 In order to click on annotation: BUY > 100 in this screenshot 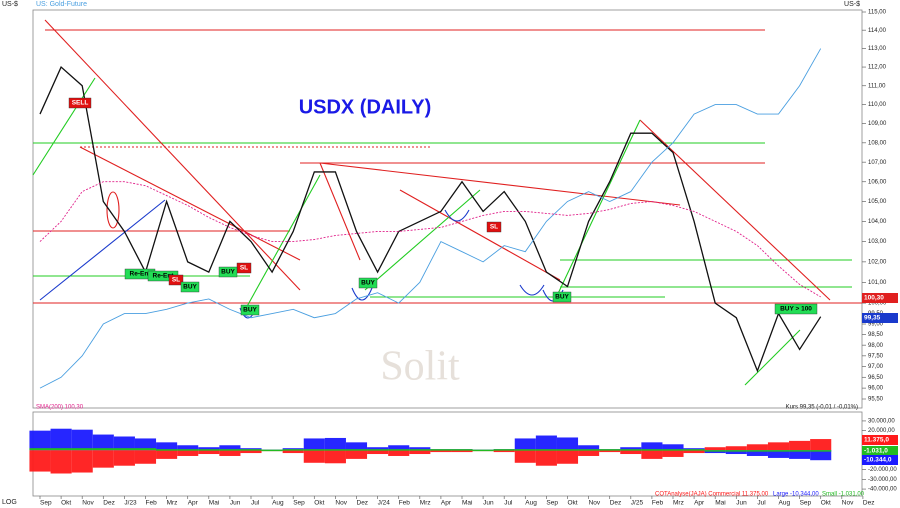, I will do `click(796, 309)`.